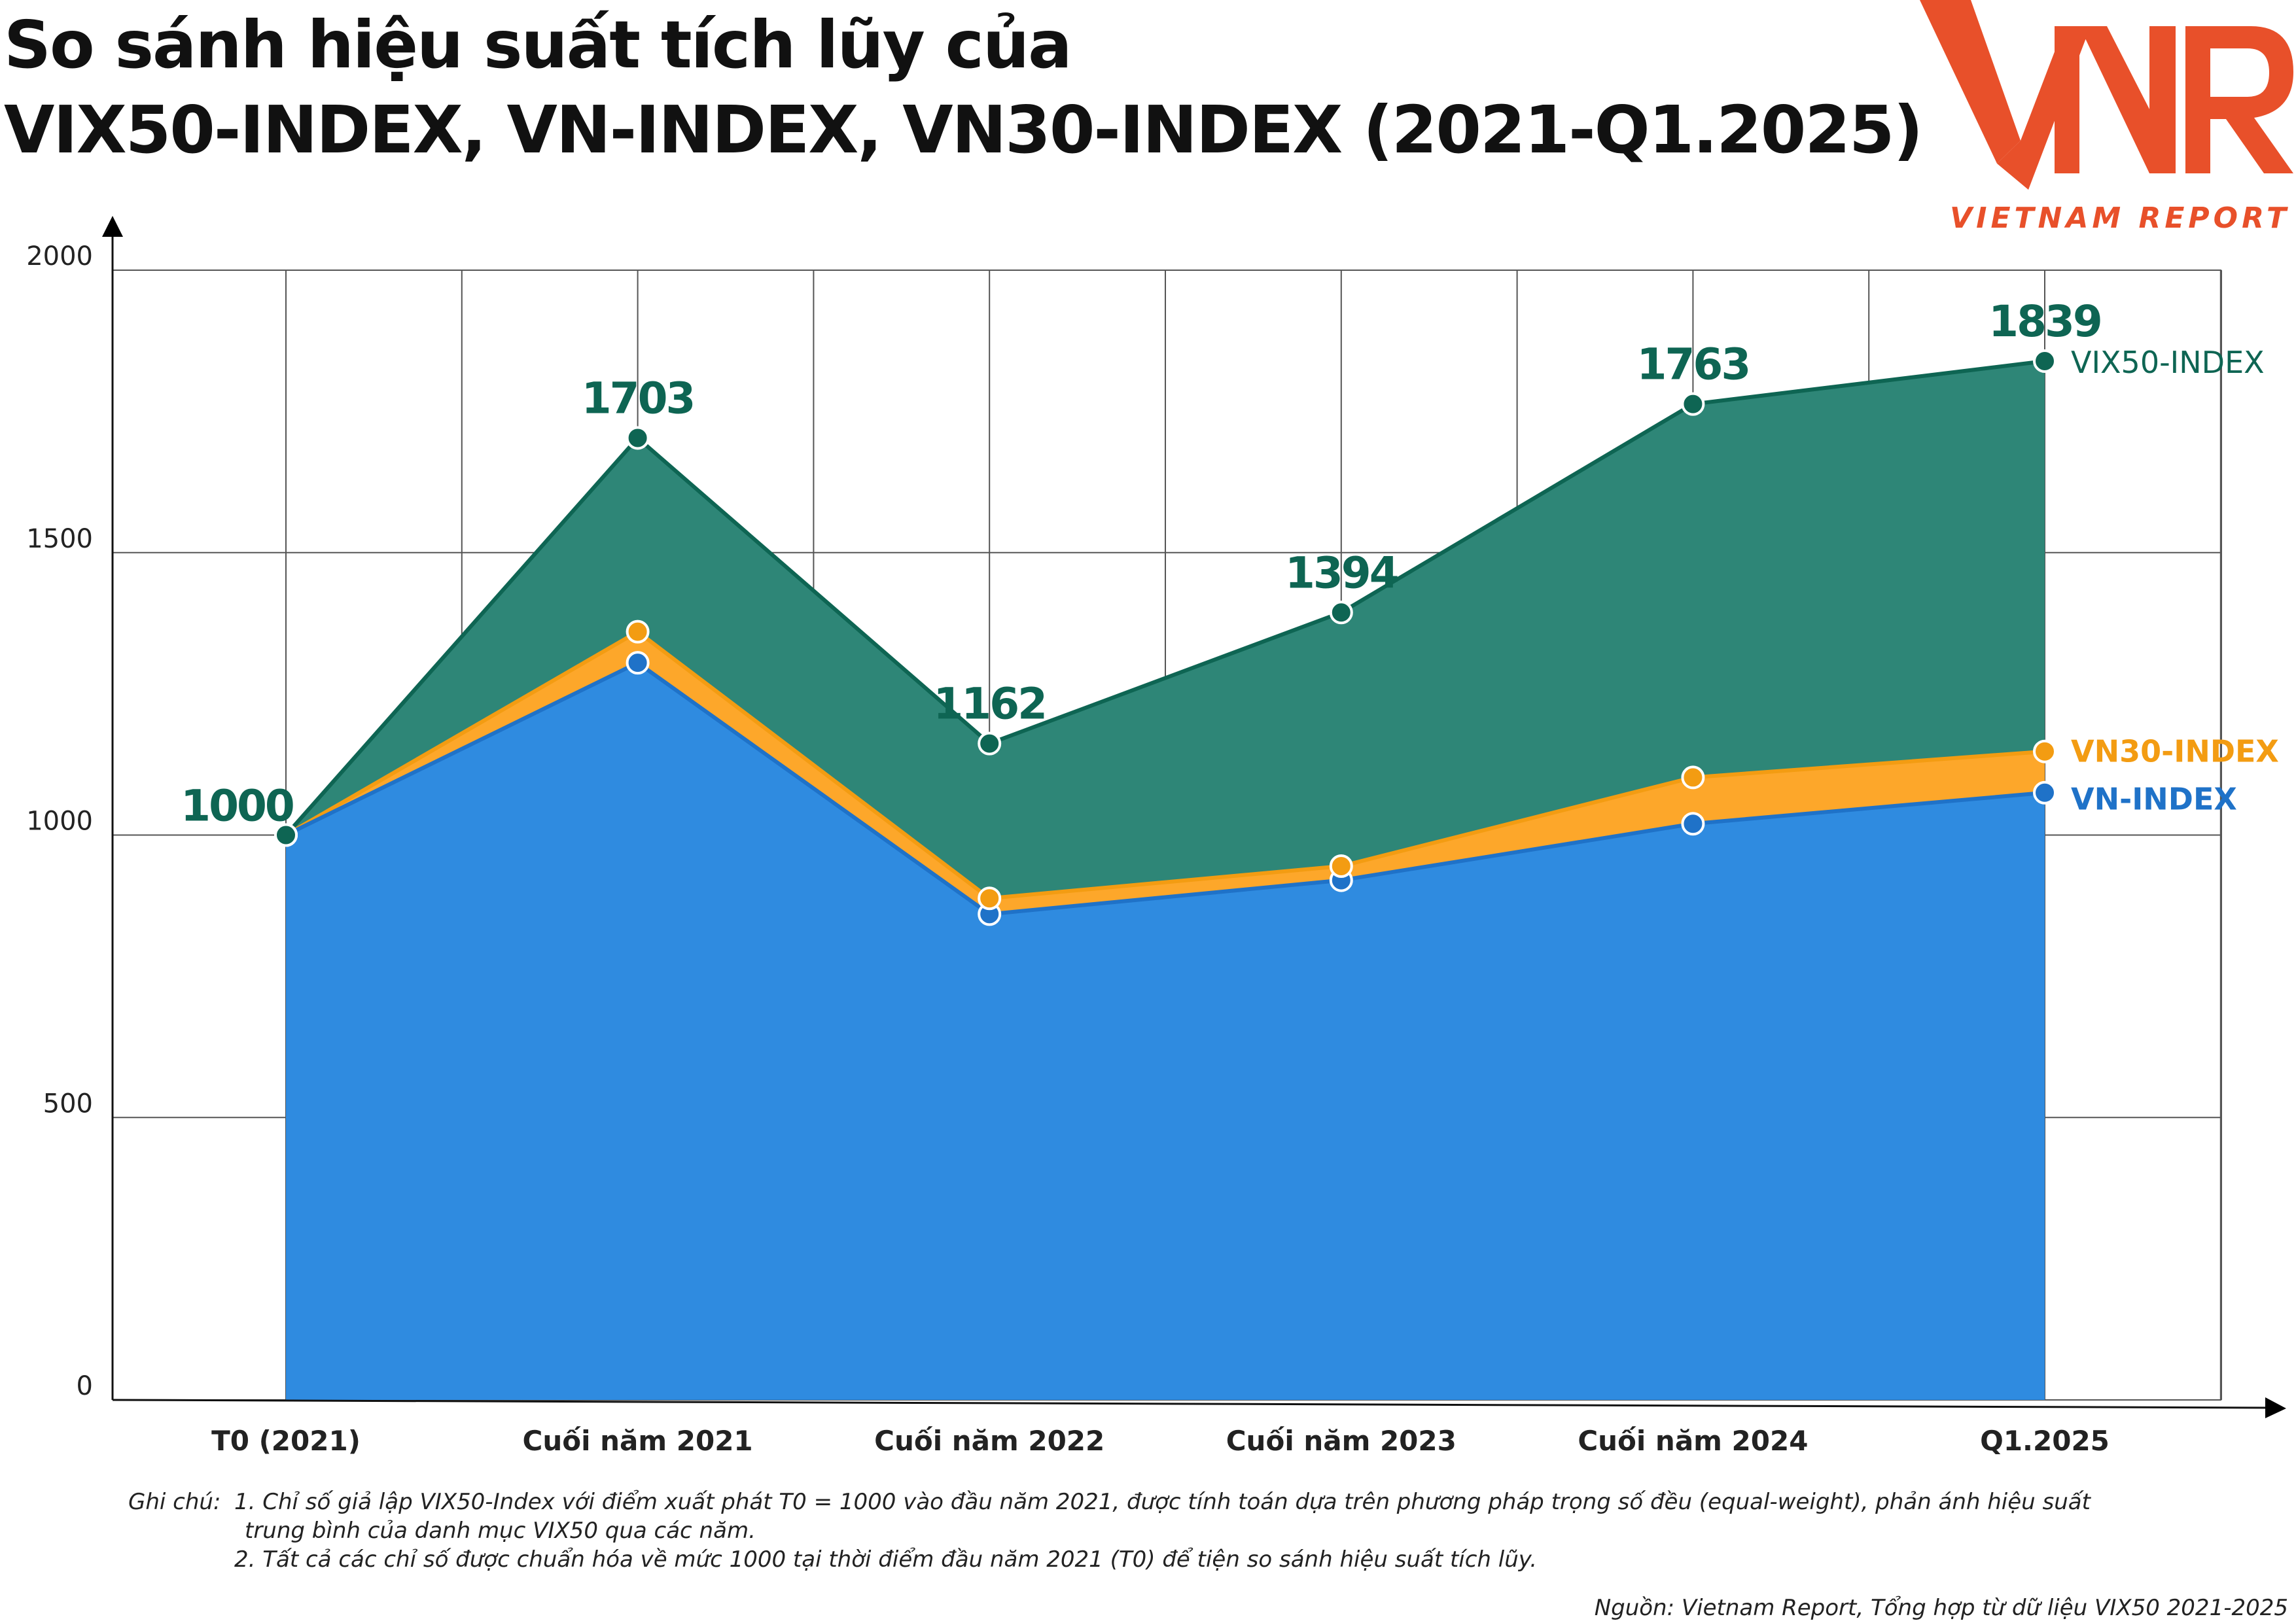 The height and width of the screenshot is (1623, 2296). I want to click on x-tick-label: Cuối năm 2021, so click(638, 1441).